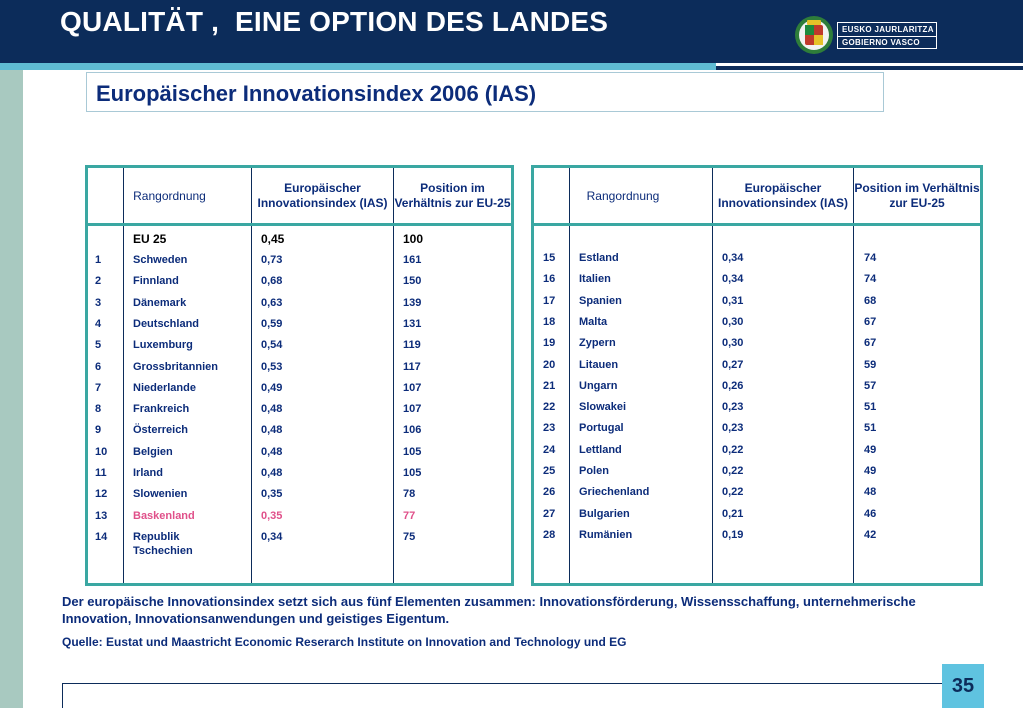 This screenshot has height=708, width=1023. Describe the element at coordinates (98, 366) in the screenshot. I see `rank-cell: 6` at that location.